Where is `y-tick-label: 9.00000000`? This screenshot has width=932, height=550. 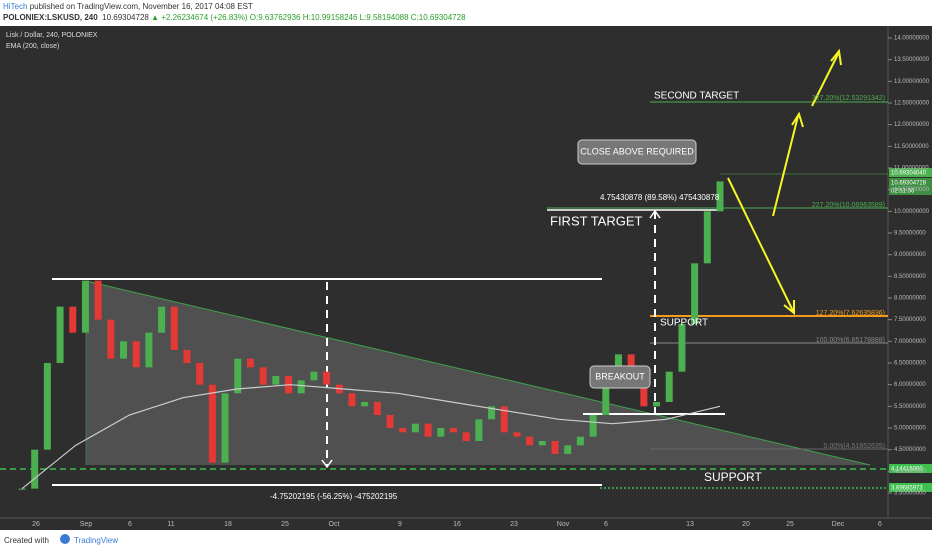 y-tick-label: 9.00000000 is located at coordinates (910, 255).